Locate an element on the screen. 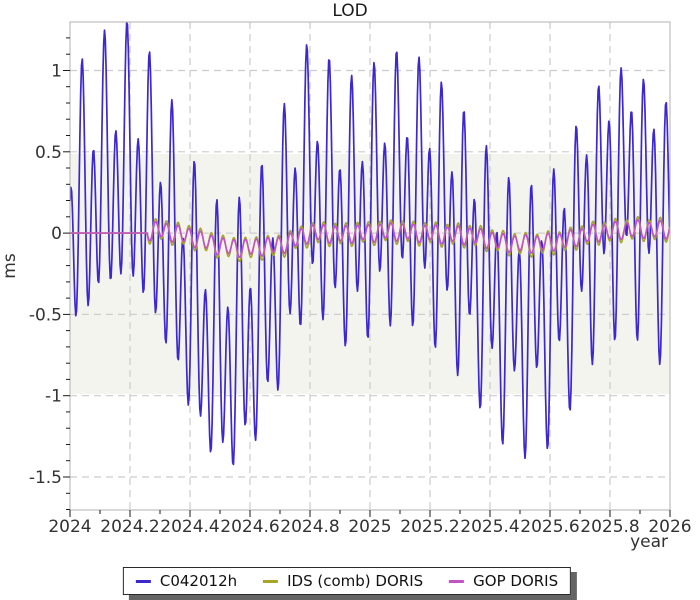 The width and height of the screenshot is (700, 600). y-tick-label: -1.5 is located at coordinates (45, 478).